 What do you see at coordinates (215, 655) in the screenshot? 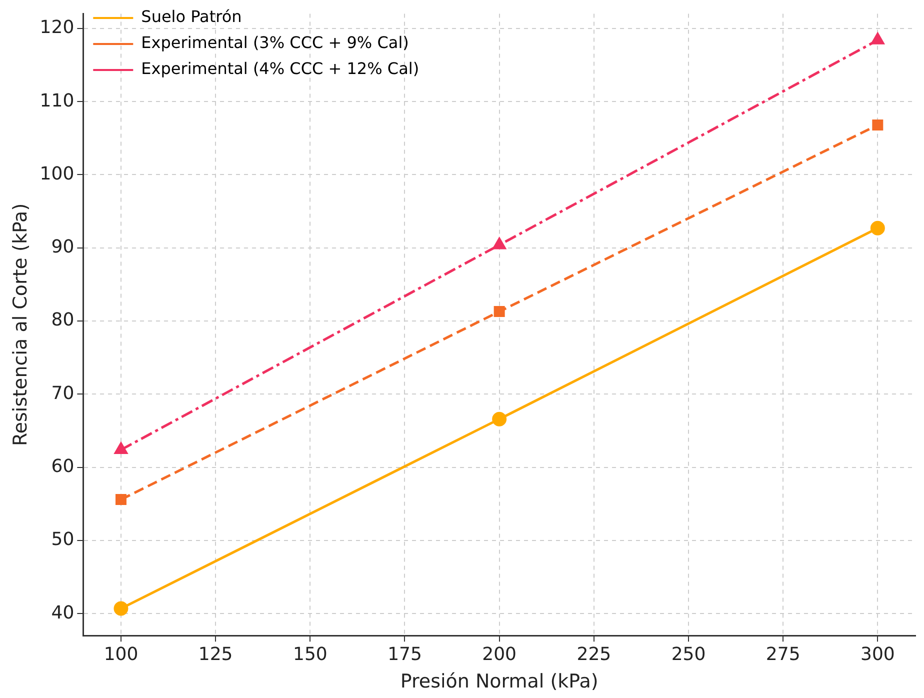
I see `x-tick-label: 125` at bounding box center [215, 655].